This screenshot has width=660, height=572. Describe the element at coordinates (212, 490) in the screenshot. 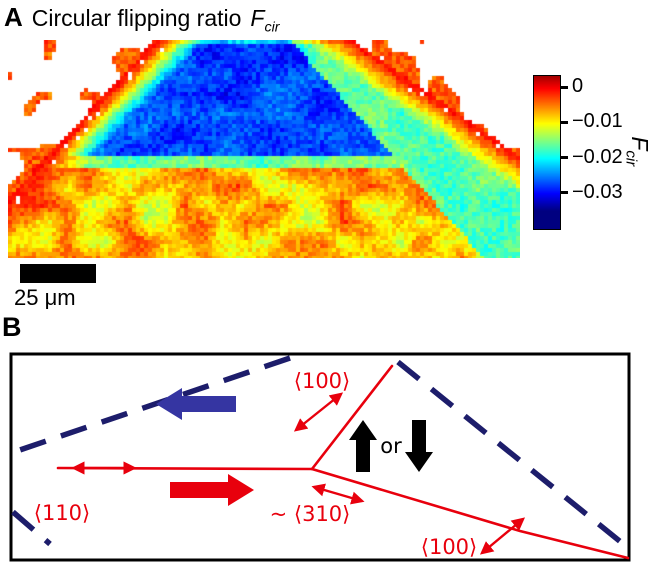

I see `magnetization-arrow-right` at that location.